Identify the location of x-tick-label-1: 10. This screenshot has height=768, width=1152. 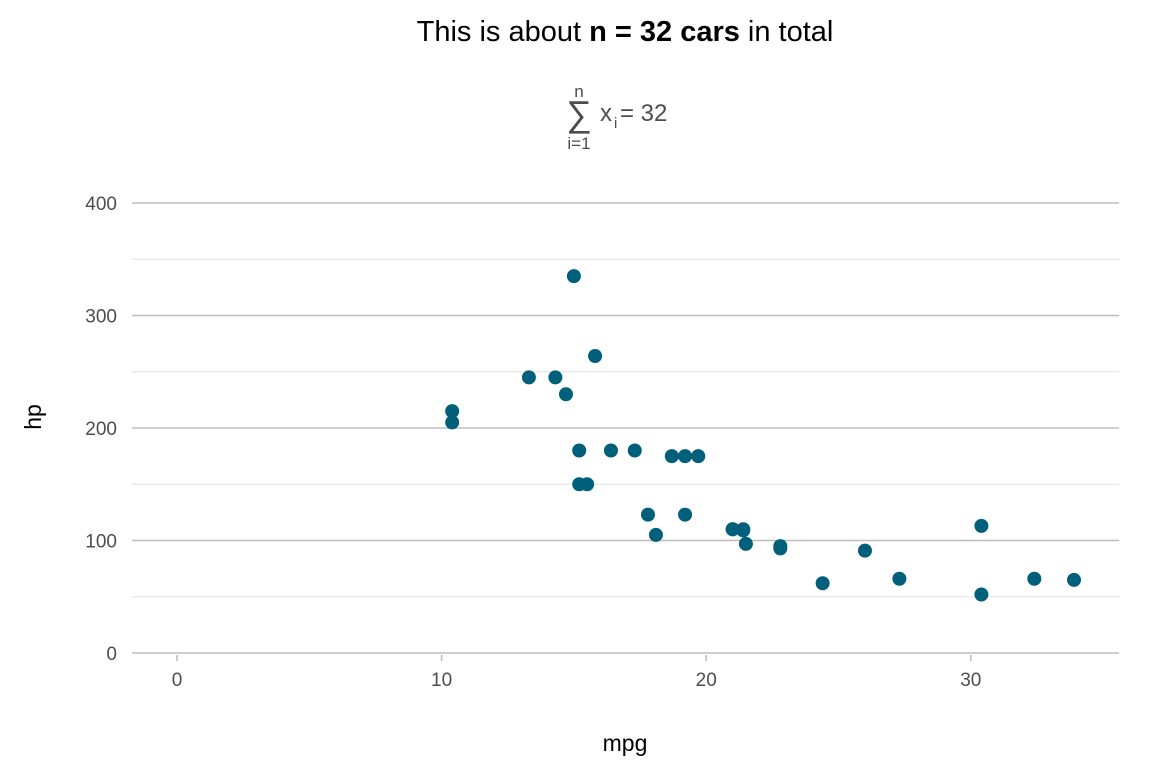
(441, 680).